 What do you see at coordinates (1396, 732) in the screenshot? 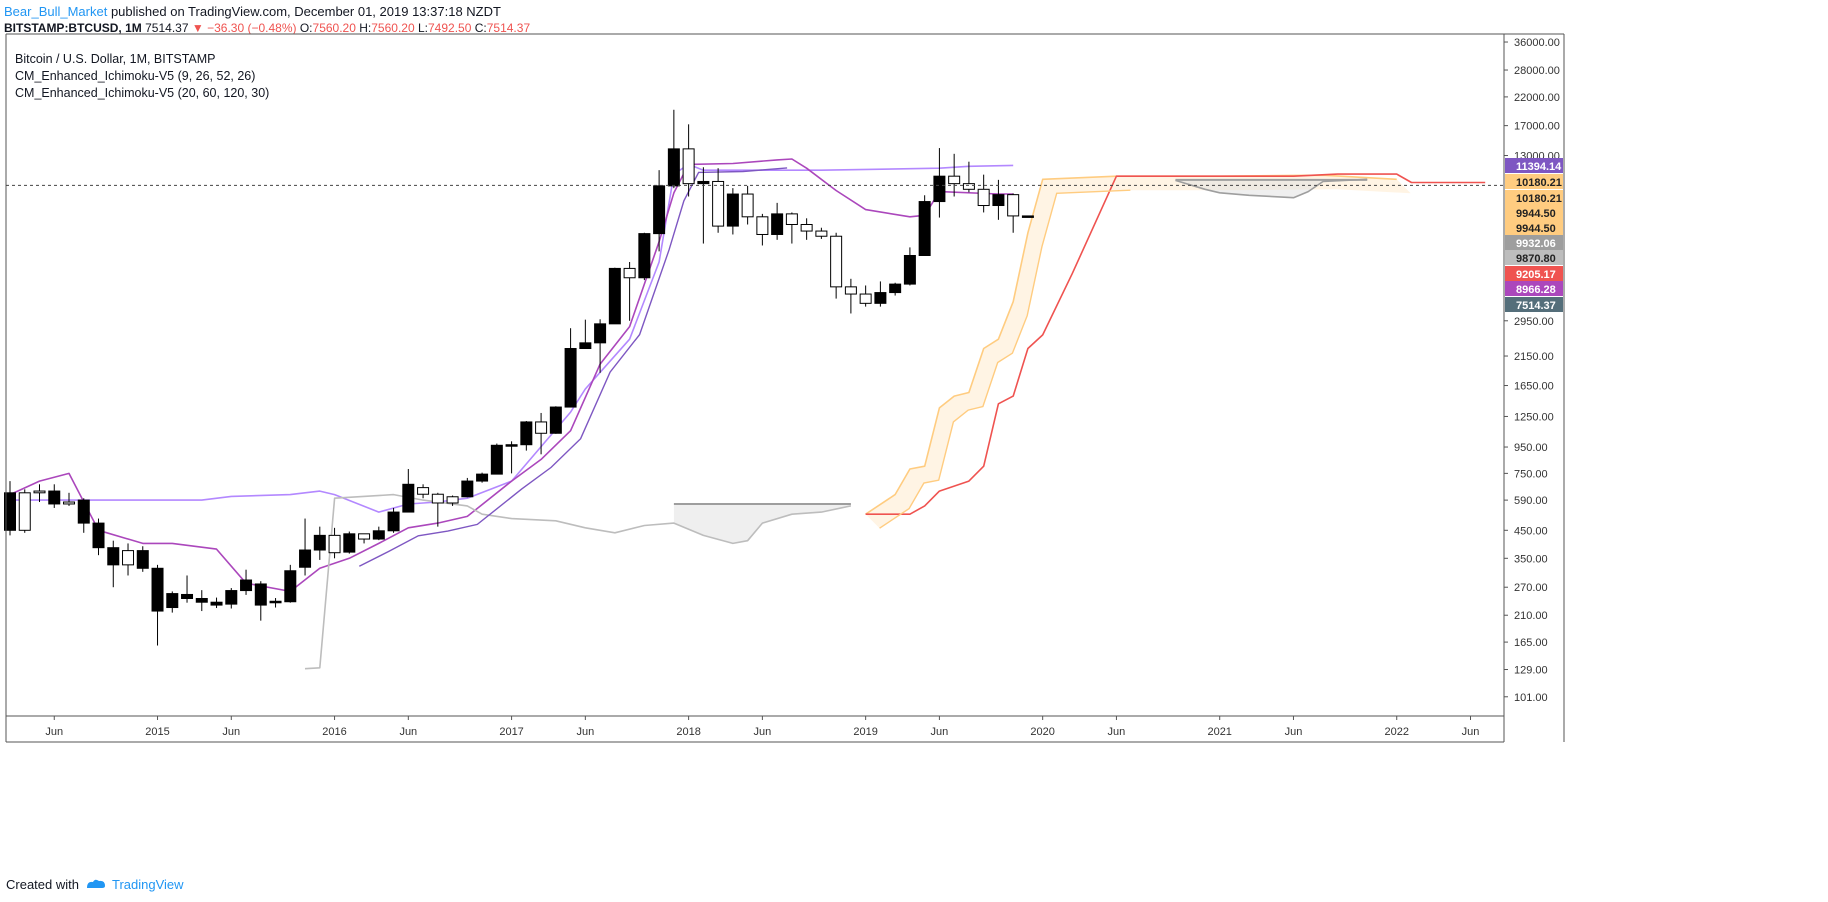
I see `x-tick-label: 2022` at bounding box center [1396, 732].